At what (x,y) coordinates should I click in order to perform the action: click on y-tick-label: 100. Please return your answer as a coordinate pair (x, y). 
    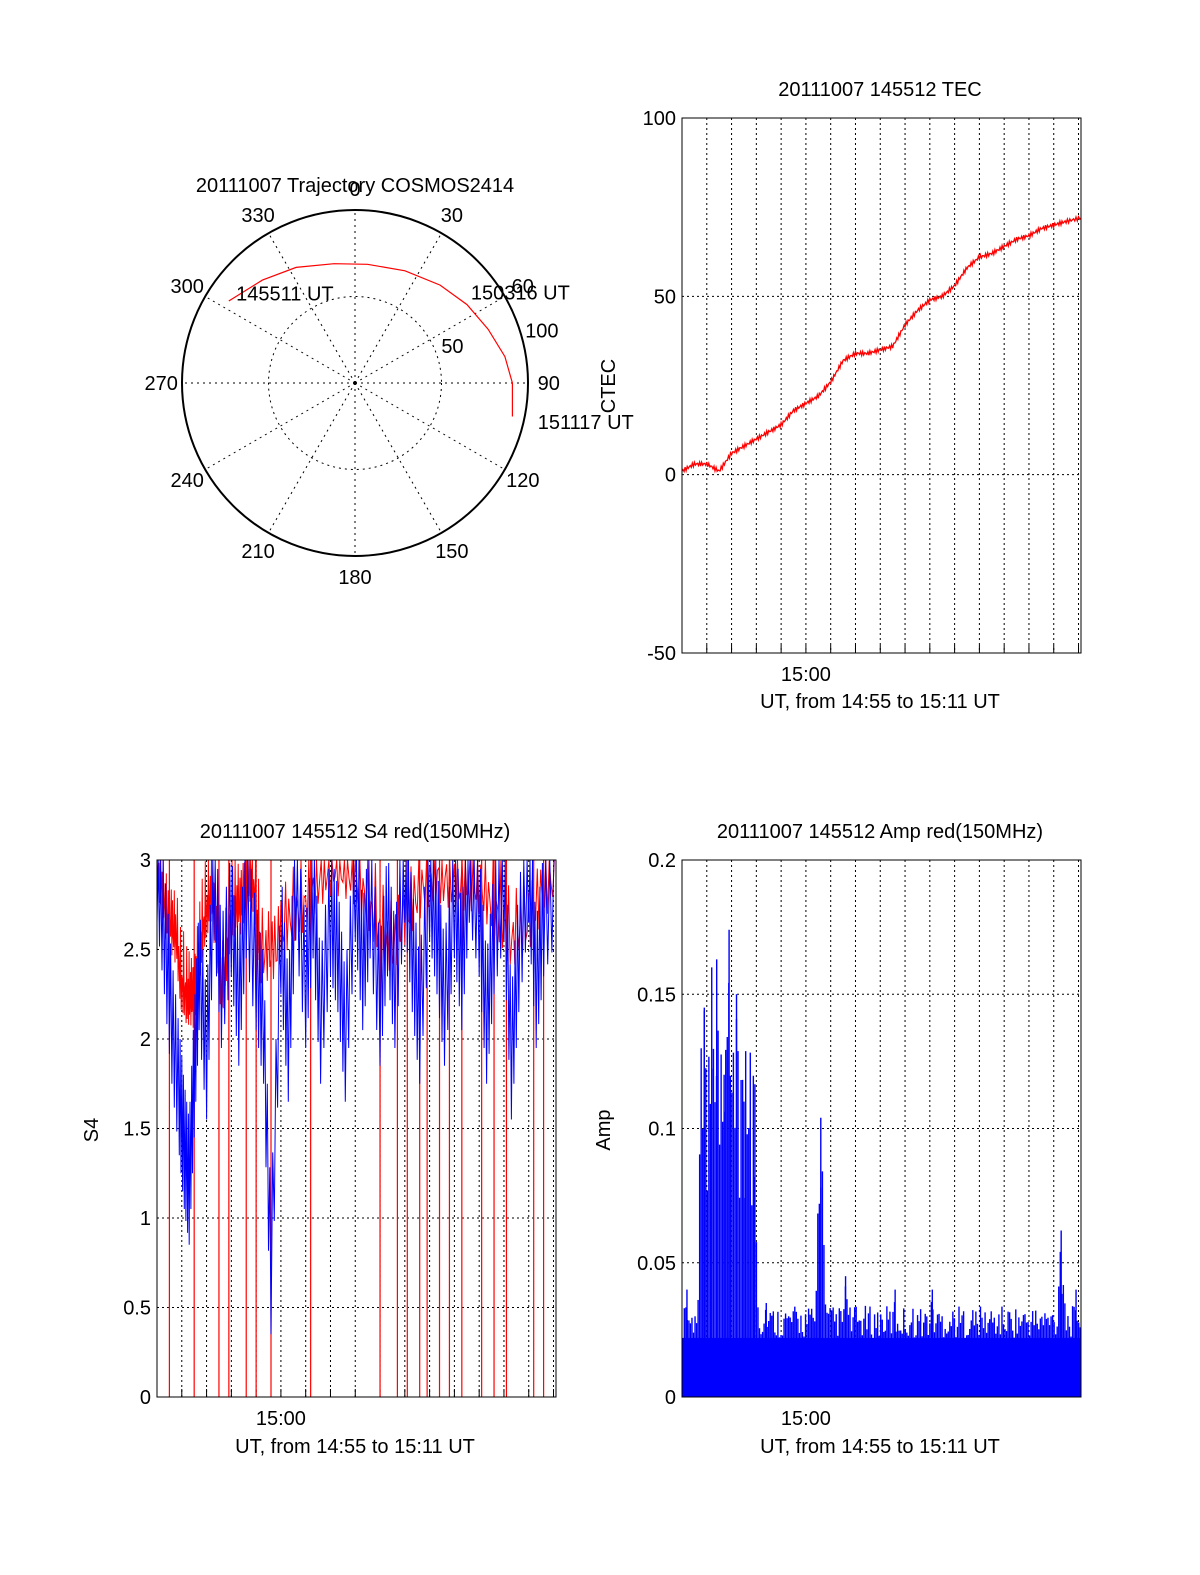
    Looking at the image, I should click on (659, 119).